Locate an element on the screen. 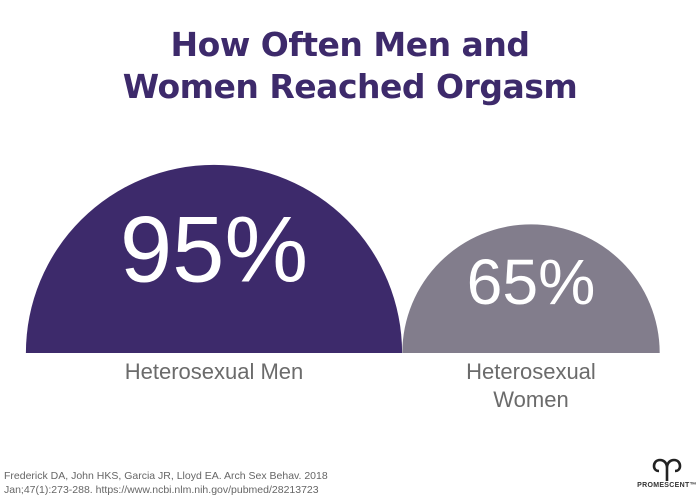 This screenshot has width=700, height=500. category-label: Heterosexual Women is located at coordinates (531, 385).